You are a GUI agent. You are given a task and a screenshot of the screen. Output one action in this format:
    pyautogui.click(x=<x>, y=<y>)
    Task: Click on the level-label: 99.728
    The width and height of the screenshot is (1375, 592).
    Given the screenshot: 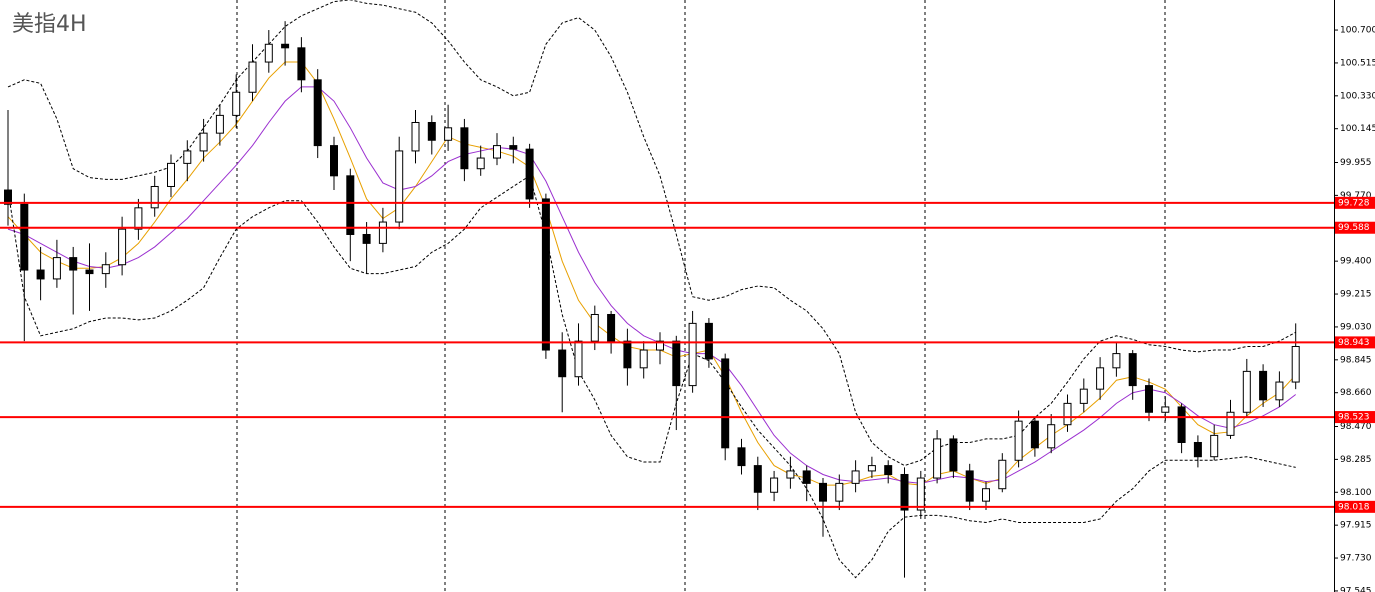 What is the action you would take?
    pyautogui.click(x=1354, y=203)
    